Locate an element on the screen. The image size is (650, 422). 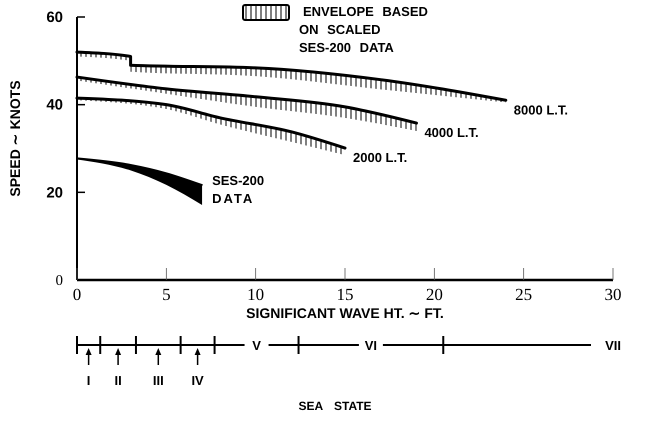
x-tick-label: 25 is located at coordinates (523, 294).